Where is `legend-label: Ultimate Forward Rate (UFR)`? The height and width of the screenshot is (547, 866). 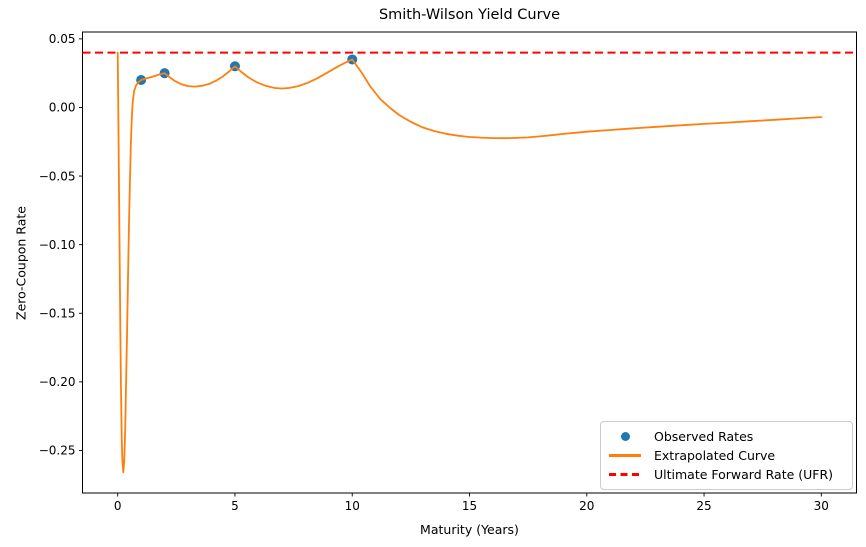 legend-label: Ultimate Forward Rate (UFR) is located at coordinates (744, 474).